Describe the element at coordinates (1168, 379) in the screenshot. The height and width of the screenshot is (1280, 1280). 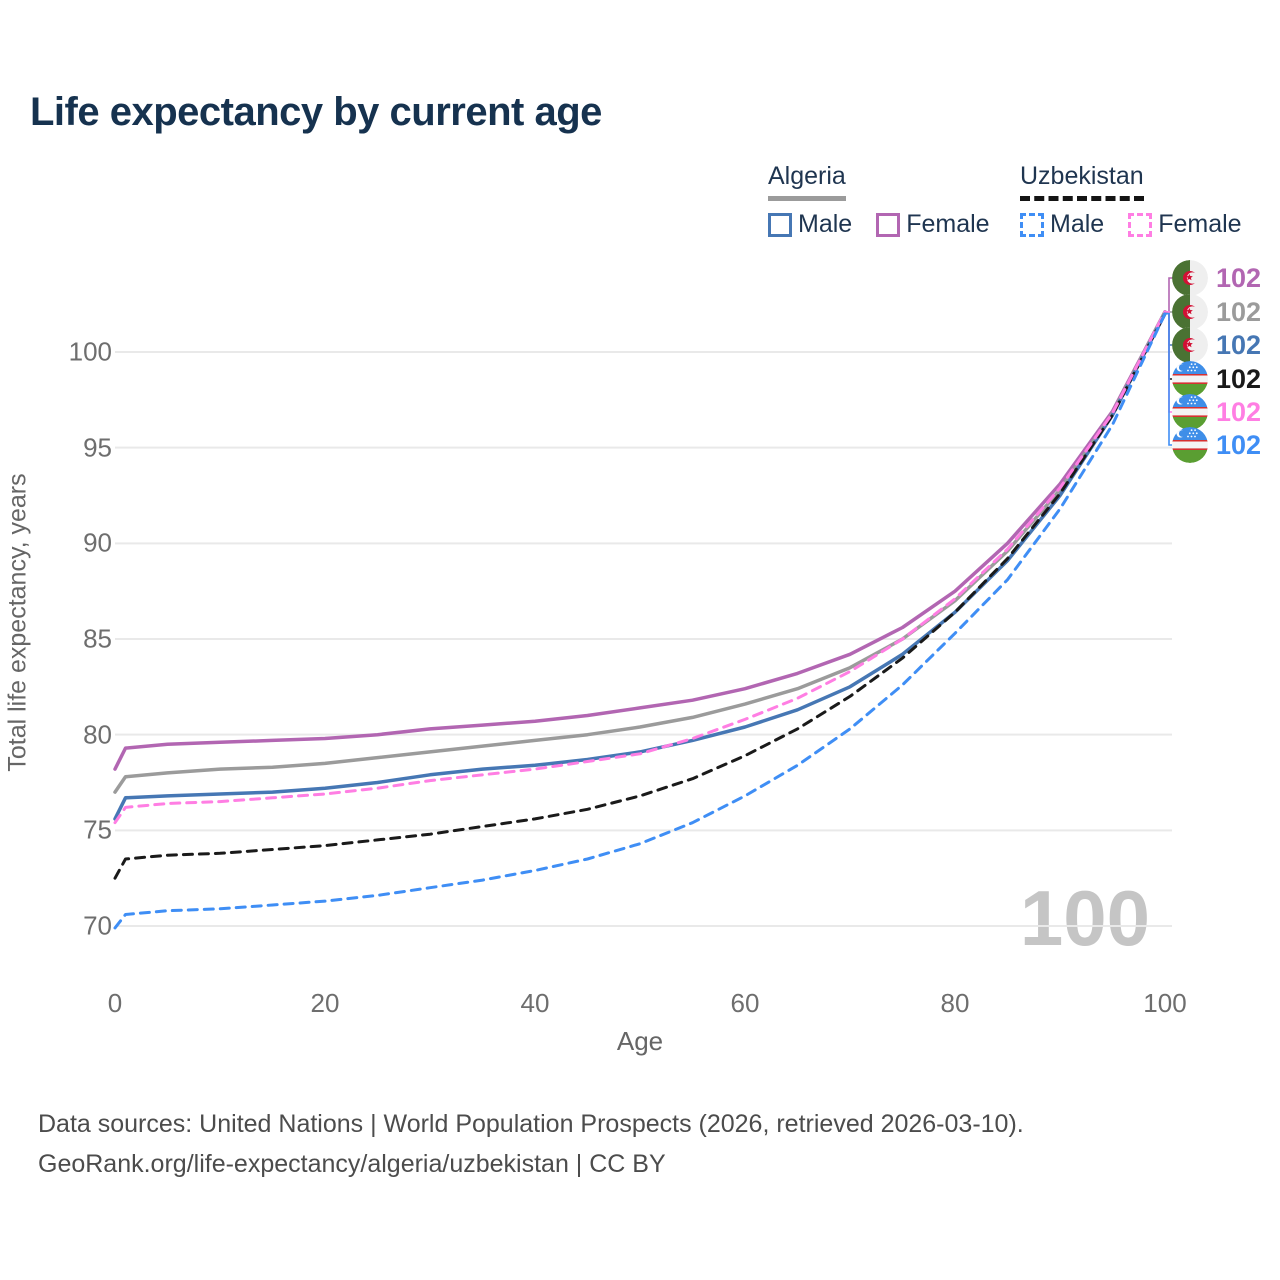
I see `leader-line-uzbekistan-male` at that location.